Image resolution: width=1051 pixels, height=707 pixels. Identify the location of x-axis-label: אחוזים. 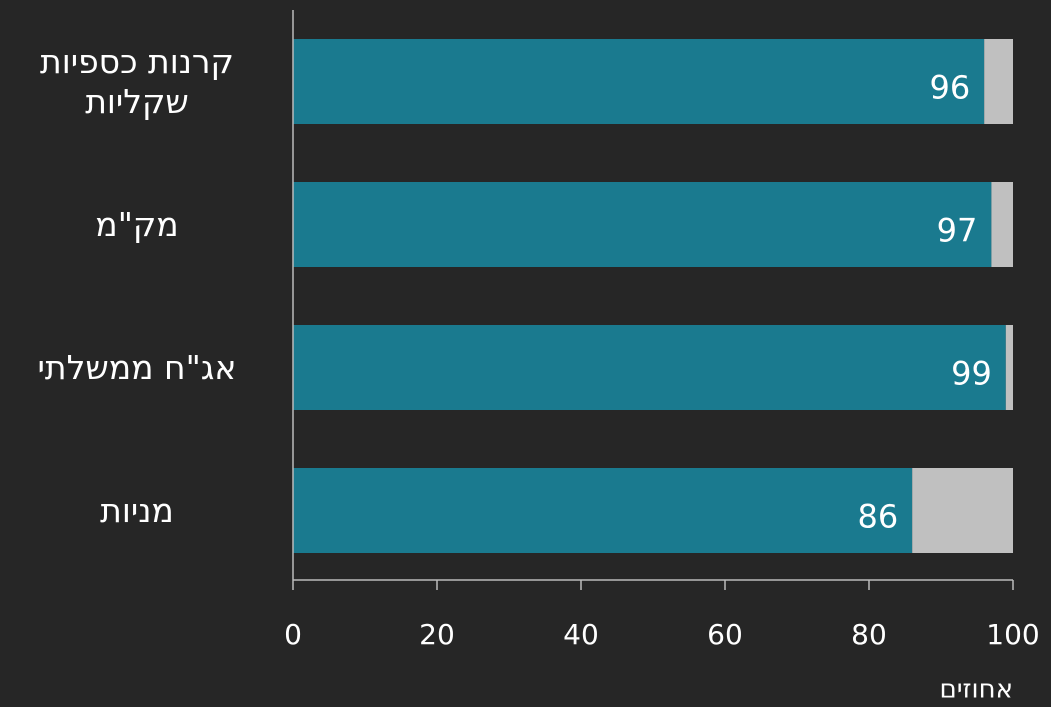
(976, 690).